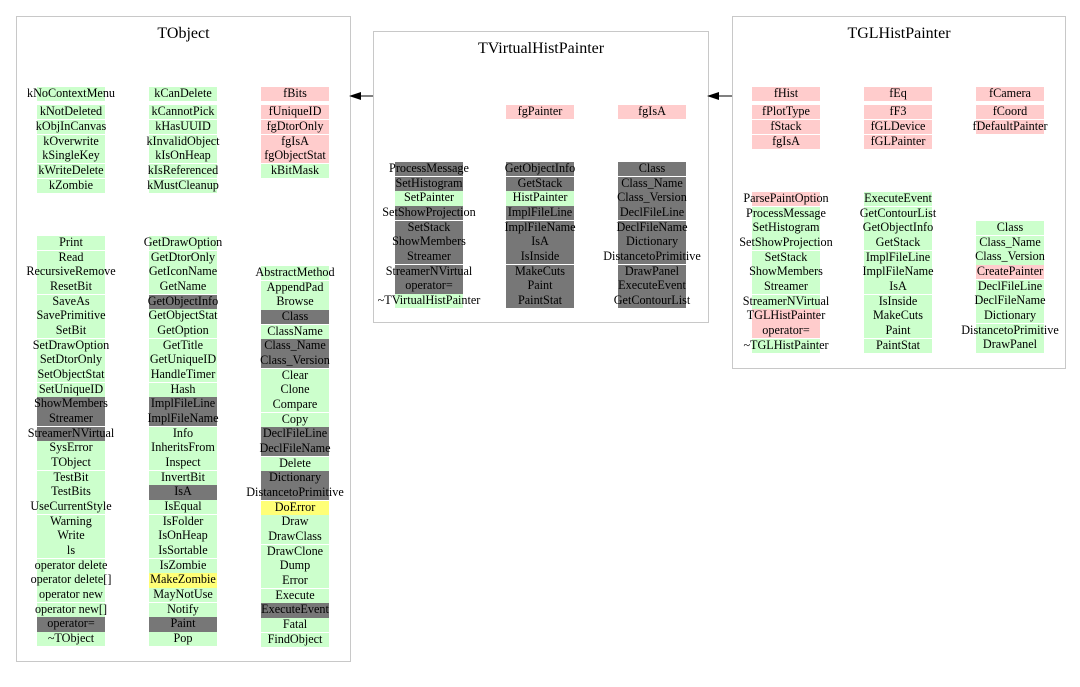  Describe the element at coordinates (183, 345) in the screenshot. I see `method-gettitle: GetTitle` at that location.